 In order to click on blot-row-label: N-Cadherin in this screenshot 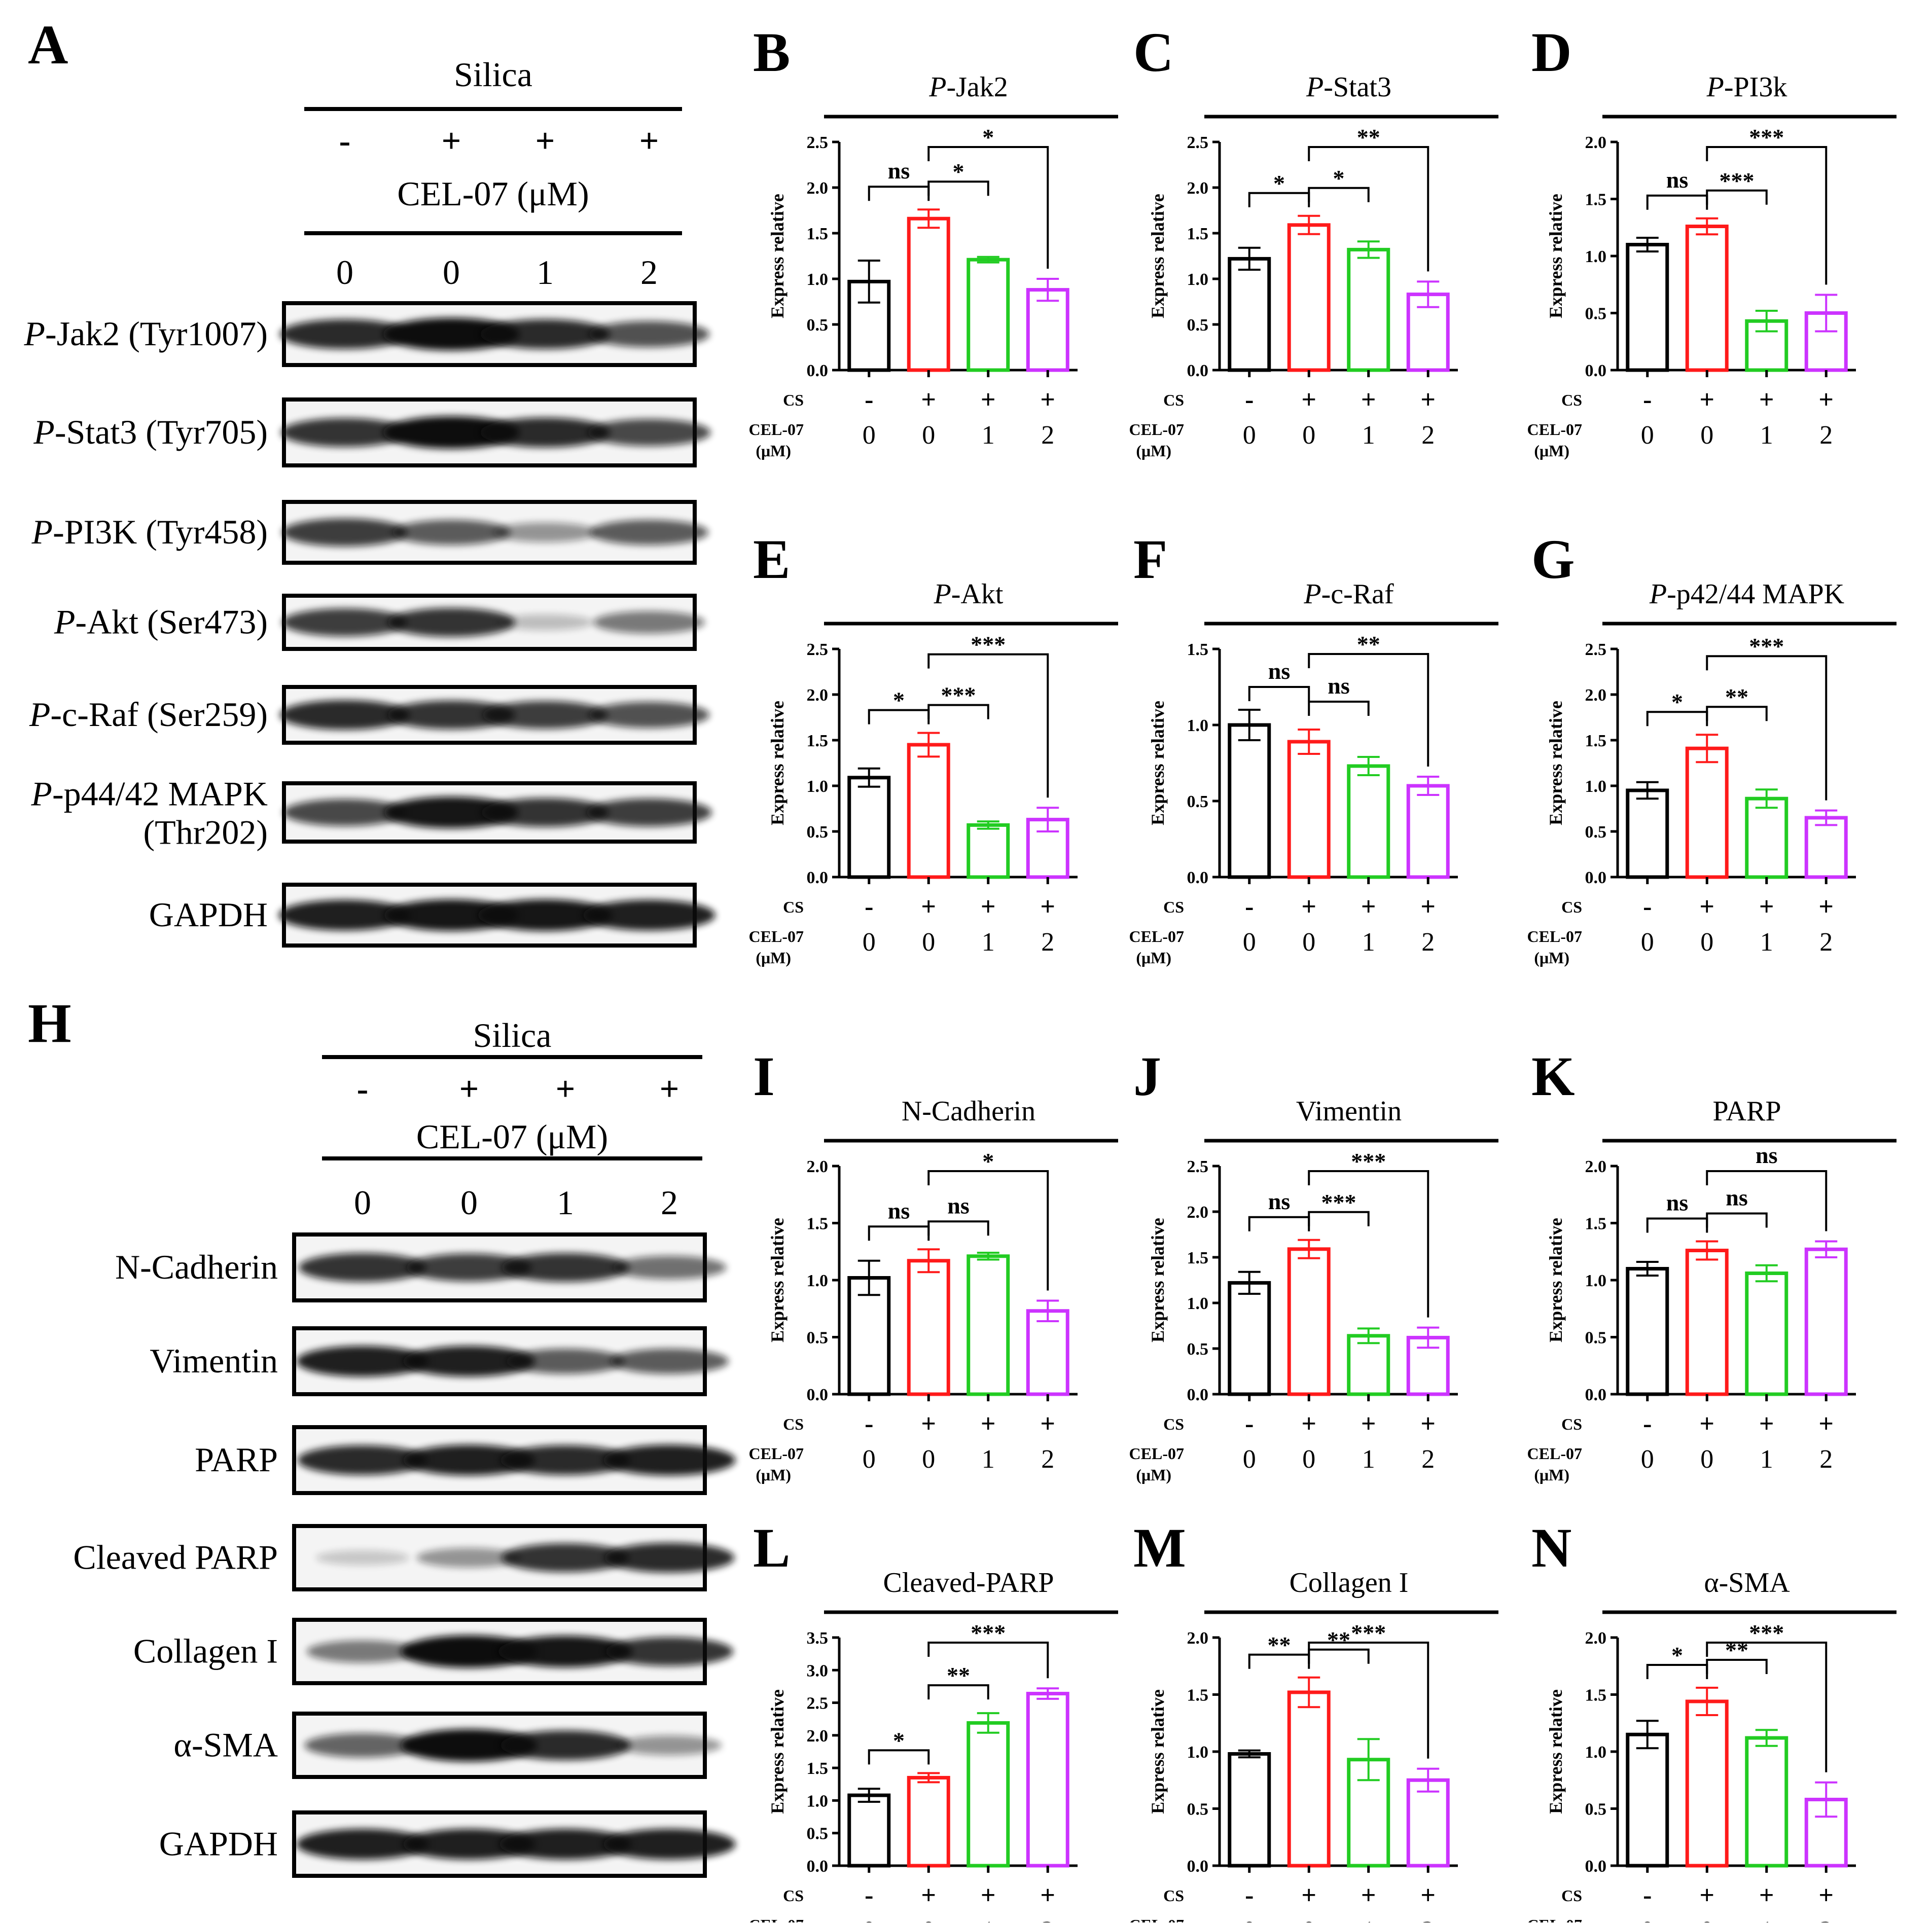, I will do `click(196, 1267)`.